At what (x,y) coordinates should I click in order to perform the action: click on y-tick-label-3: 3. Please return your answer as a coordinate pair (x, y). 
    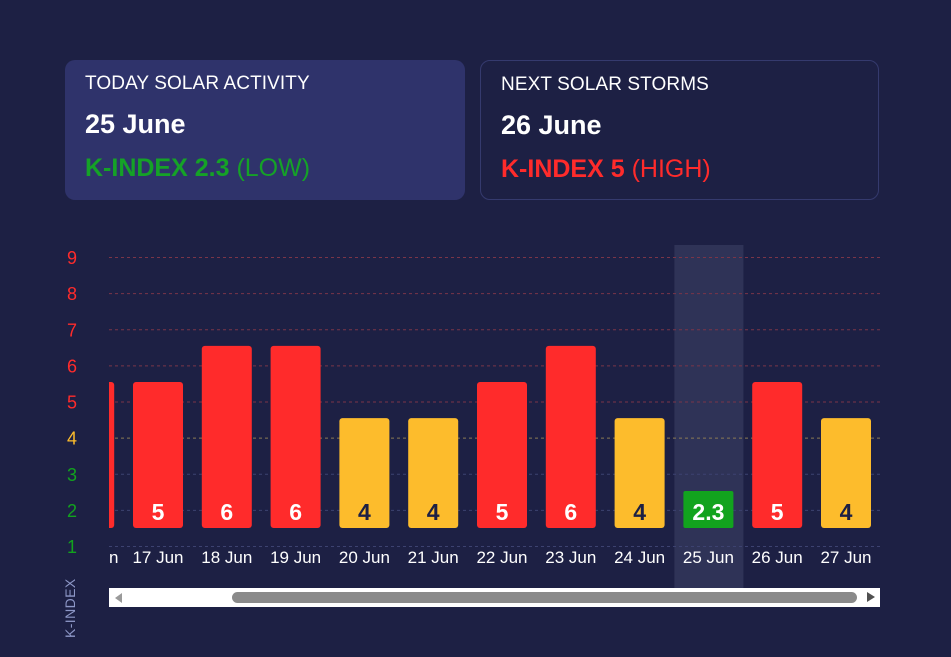
    Looking at the image, I should click on (72, 475).